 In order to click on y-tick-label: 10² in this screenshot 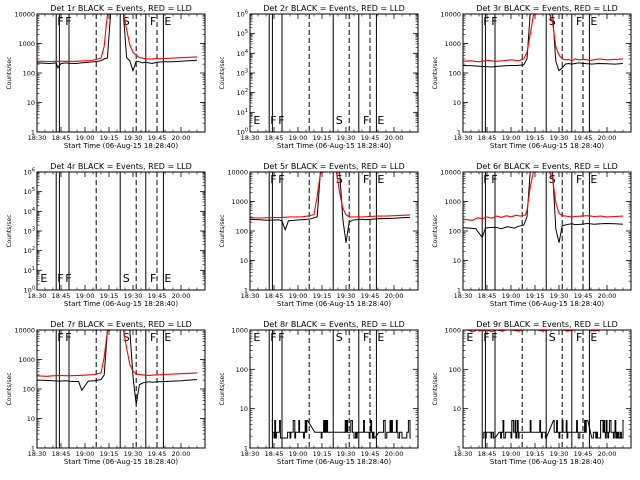, I will do `click(242, 92)`.